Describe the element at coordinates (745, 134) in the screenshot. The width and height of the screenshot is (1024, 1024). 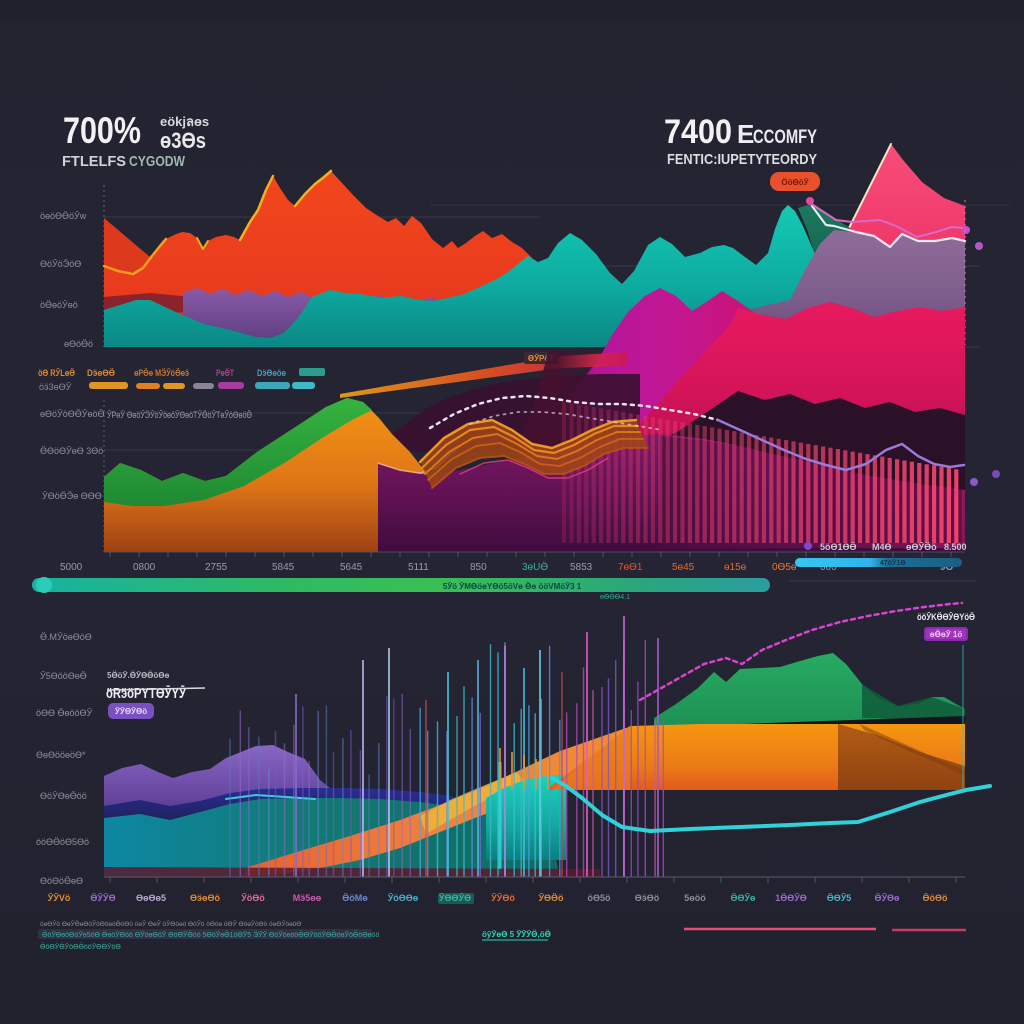
I see `svg-text: E` at that location.